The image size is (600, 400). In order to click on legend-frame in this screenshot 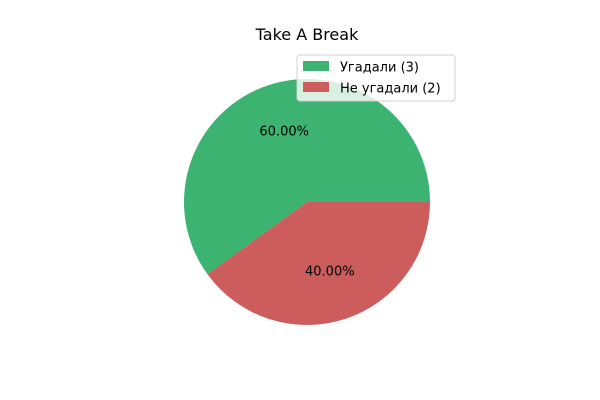, I will do `click(376, 78)`.